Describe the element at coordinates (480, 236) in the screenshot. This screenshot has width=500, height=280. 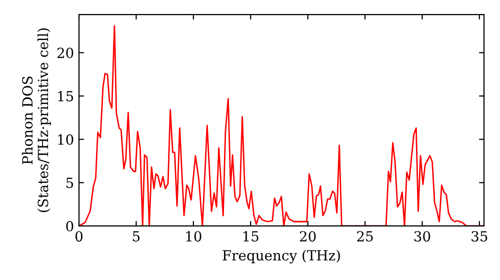
I see `x-tick-label: 35` at that location.